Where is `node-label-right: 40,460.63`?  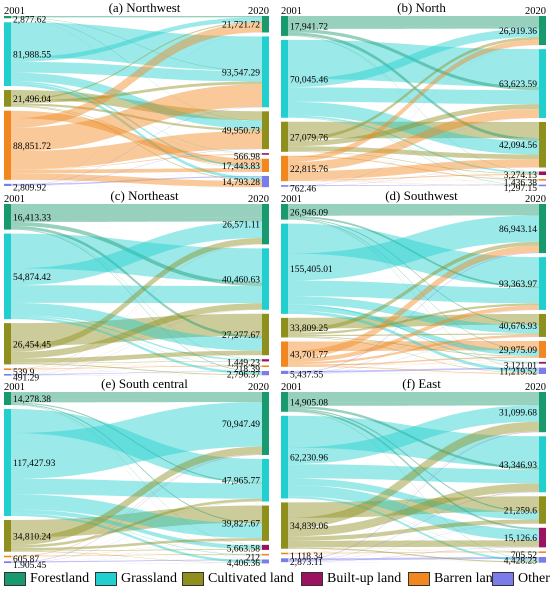 node-label-right: 40,460.63 is located at coordinates (241, 281).